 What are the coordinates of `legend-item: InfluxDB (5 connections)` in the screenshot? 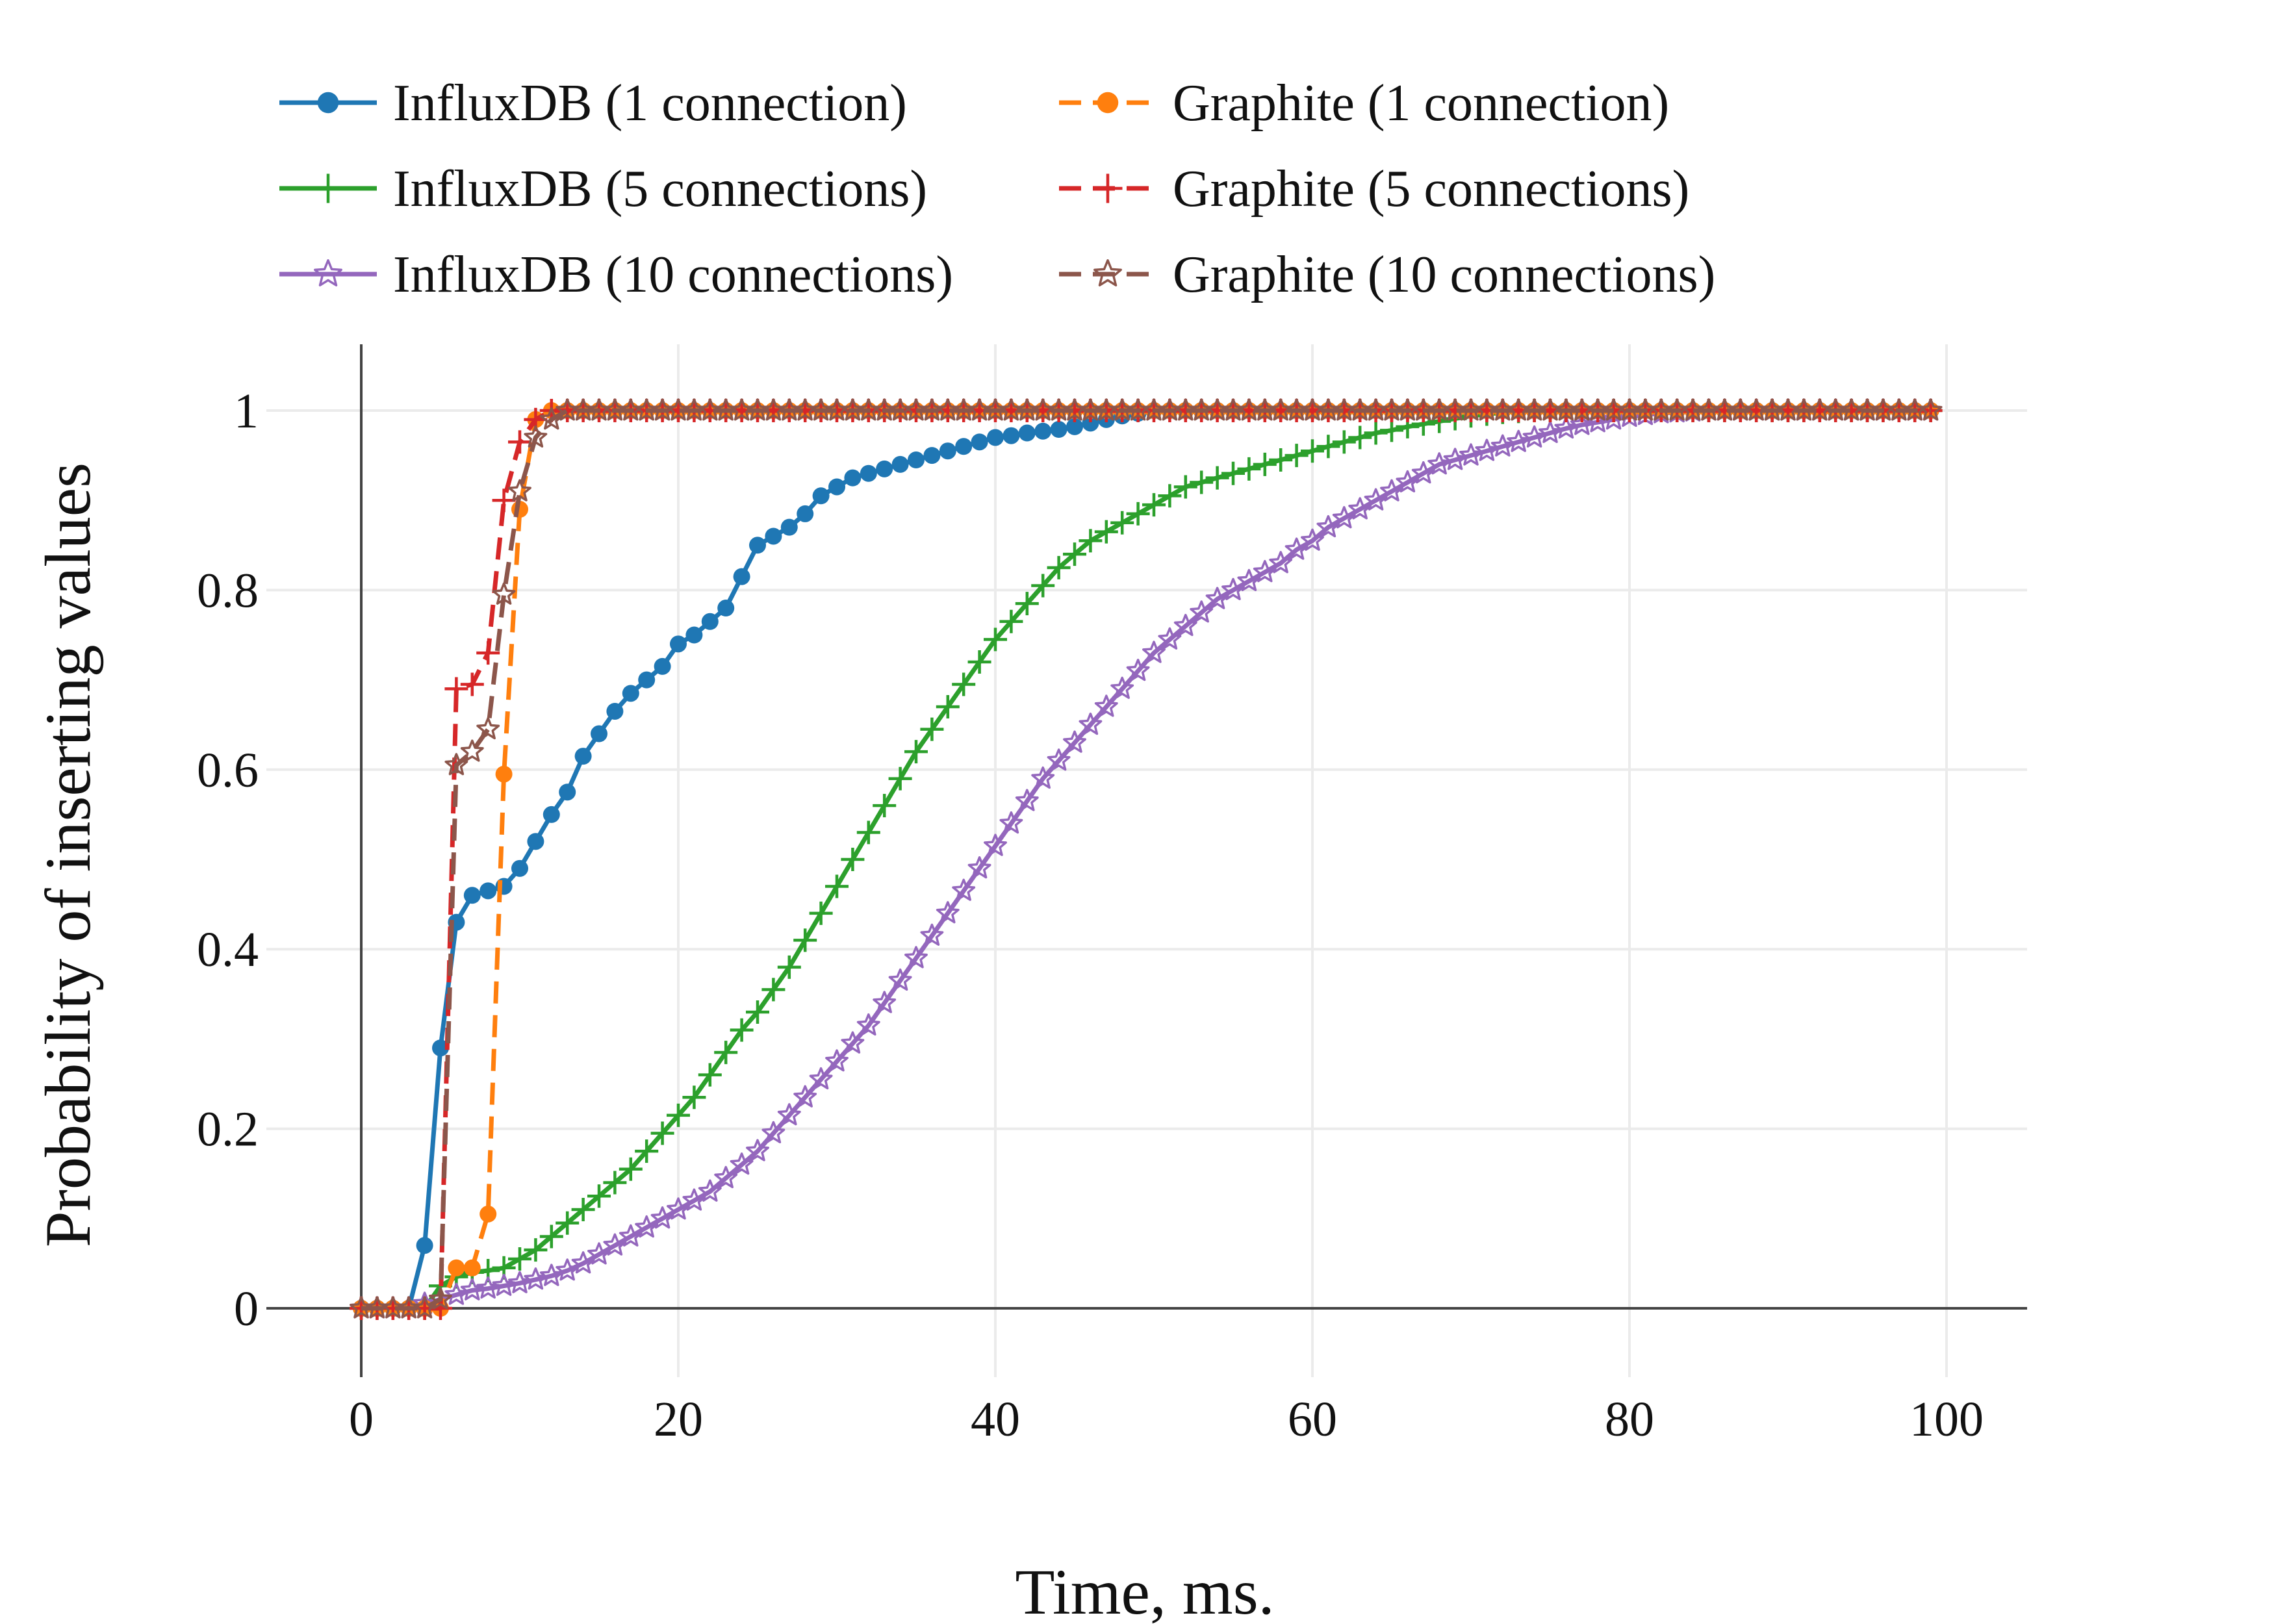 It's located at (603, 189).